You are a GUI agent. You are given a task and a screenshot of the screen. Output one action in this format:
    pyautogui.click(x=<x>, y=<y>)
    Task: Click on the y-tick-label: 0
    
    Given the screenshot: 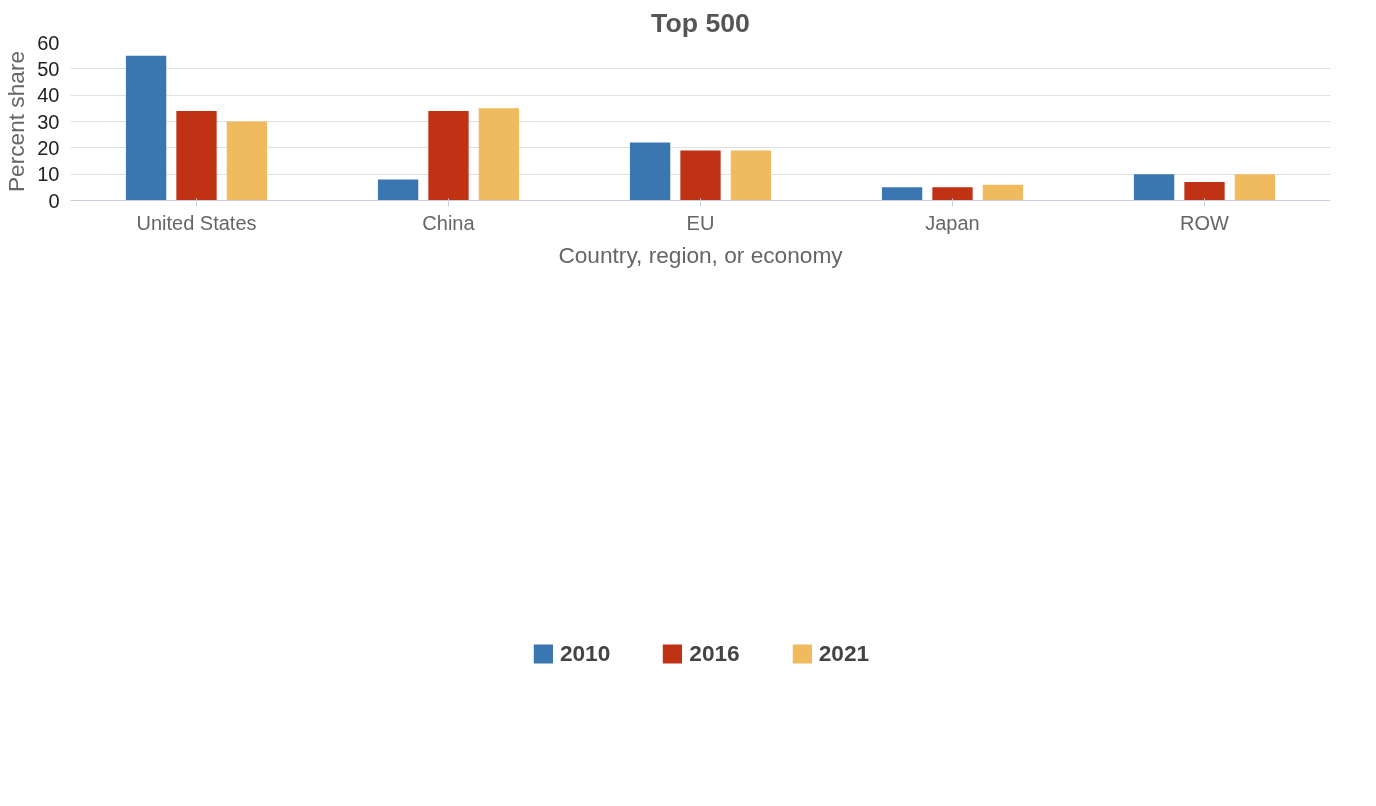 What is the action you would take?
    pyautogui.click(x=54, y=200)
    